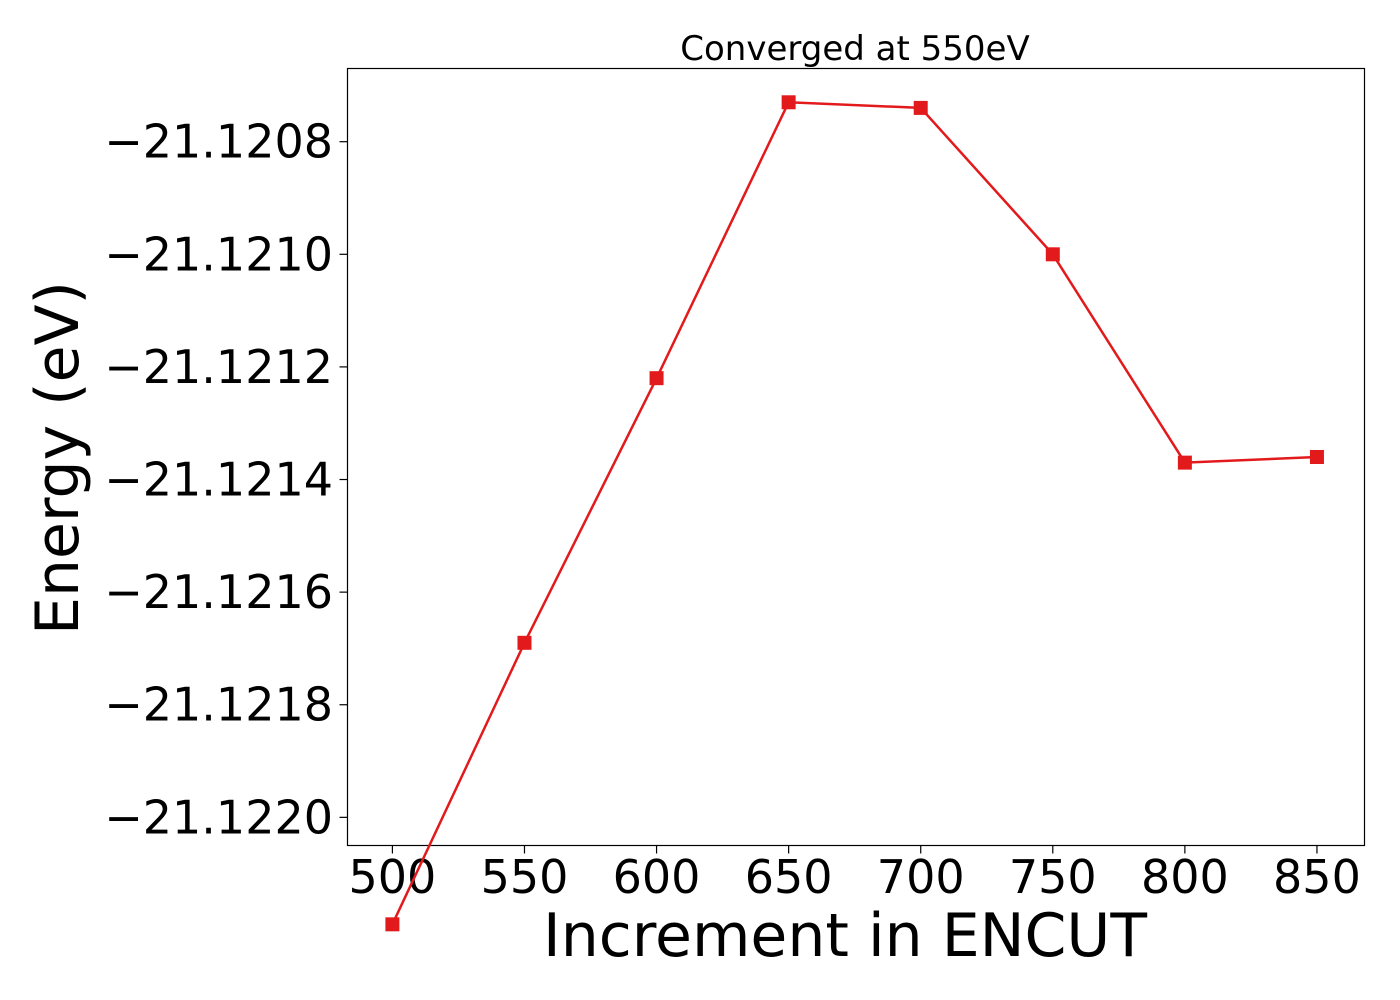 Image resolution: width=1400 pixels, height=1000 pixels. What do you see at coordinates (854, 49) in the screenshot?
I see `chart-title: Converged at 550eV` at bounding box center [854, 49].